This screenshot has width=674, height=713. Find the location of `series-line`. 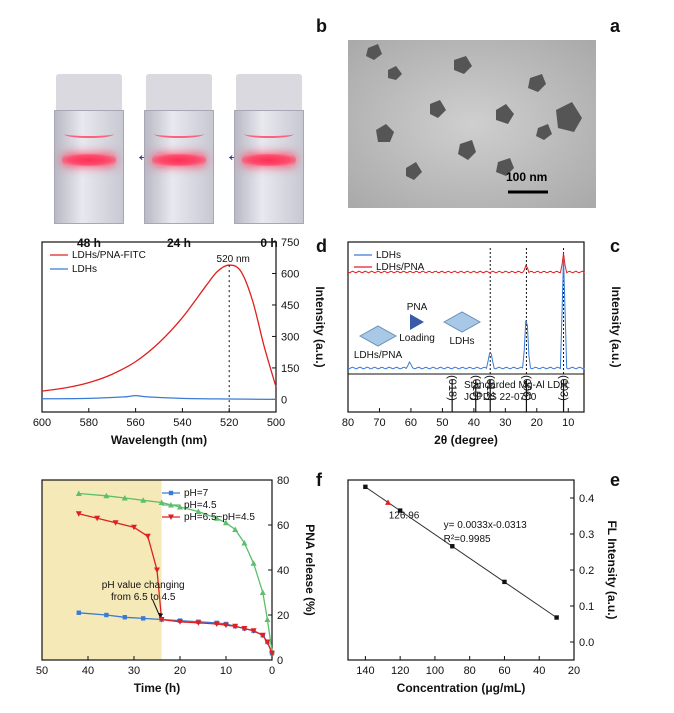

series-line is located at coordinates (159, 397).